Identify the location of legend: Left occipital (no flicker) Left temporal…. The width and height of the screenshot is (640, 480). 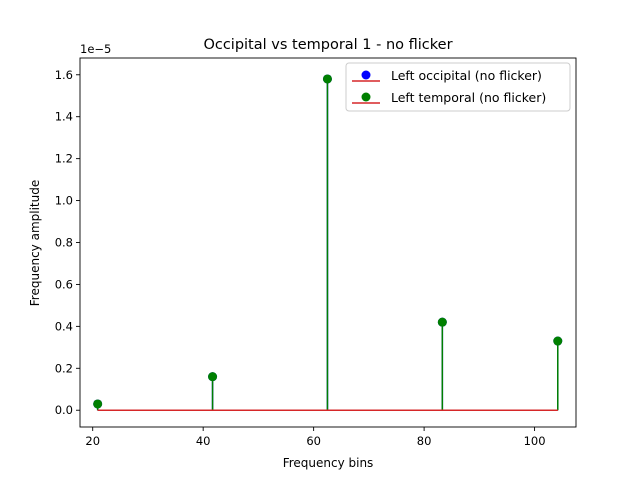
(458, 87).